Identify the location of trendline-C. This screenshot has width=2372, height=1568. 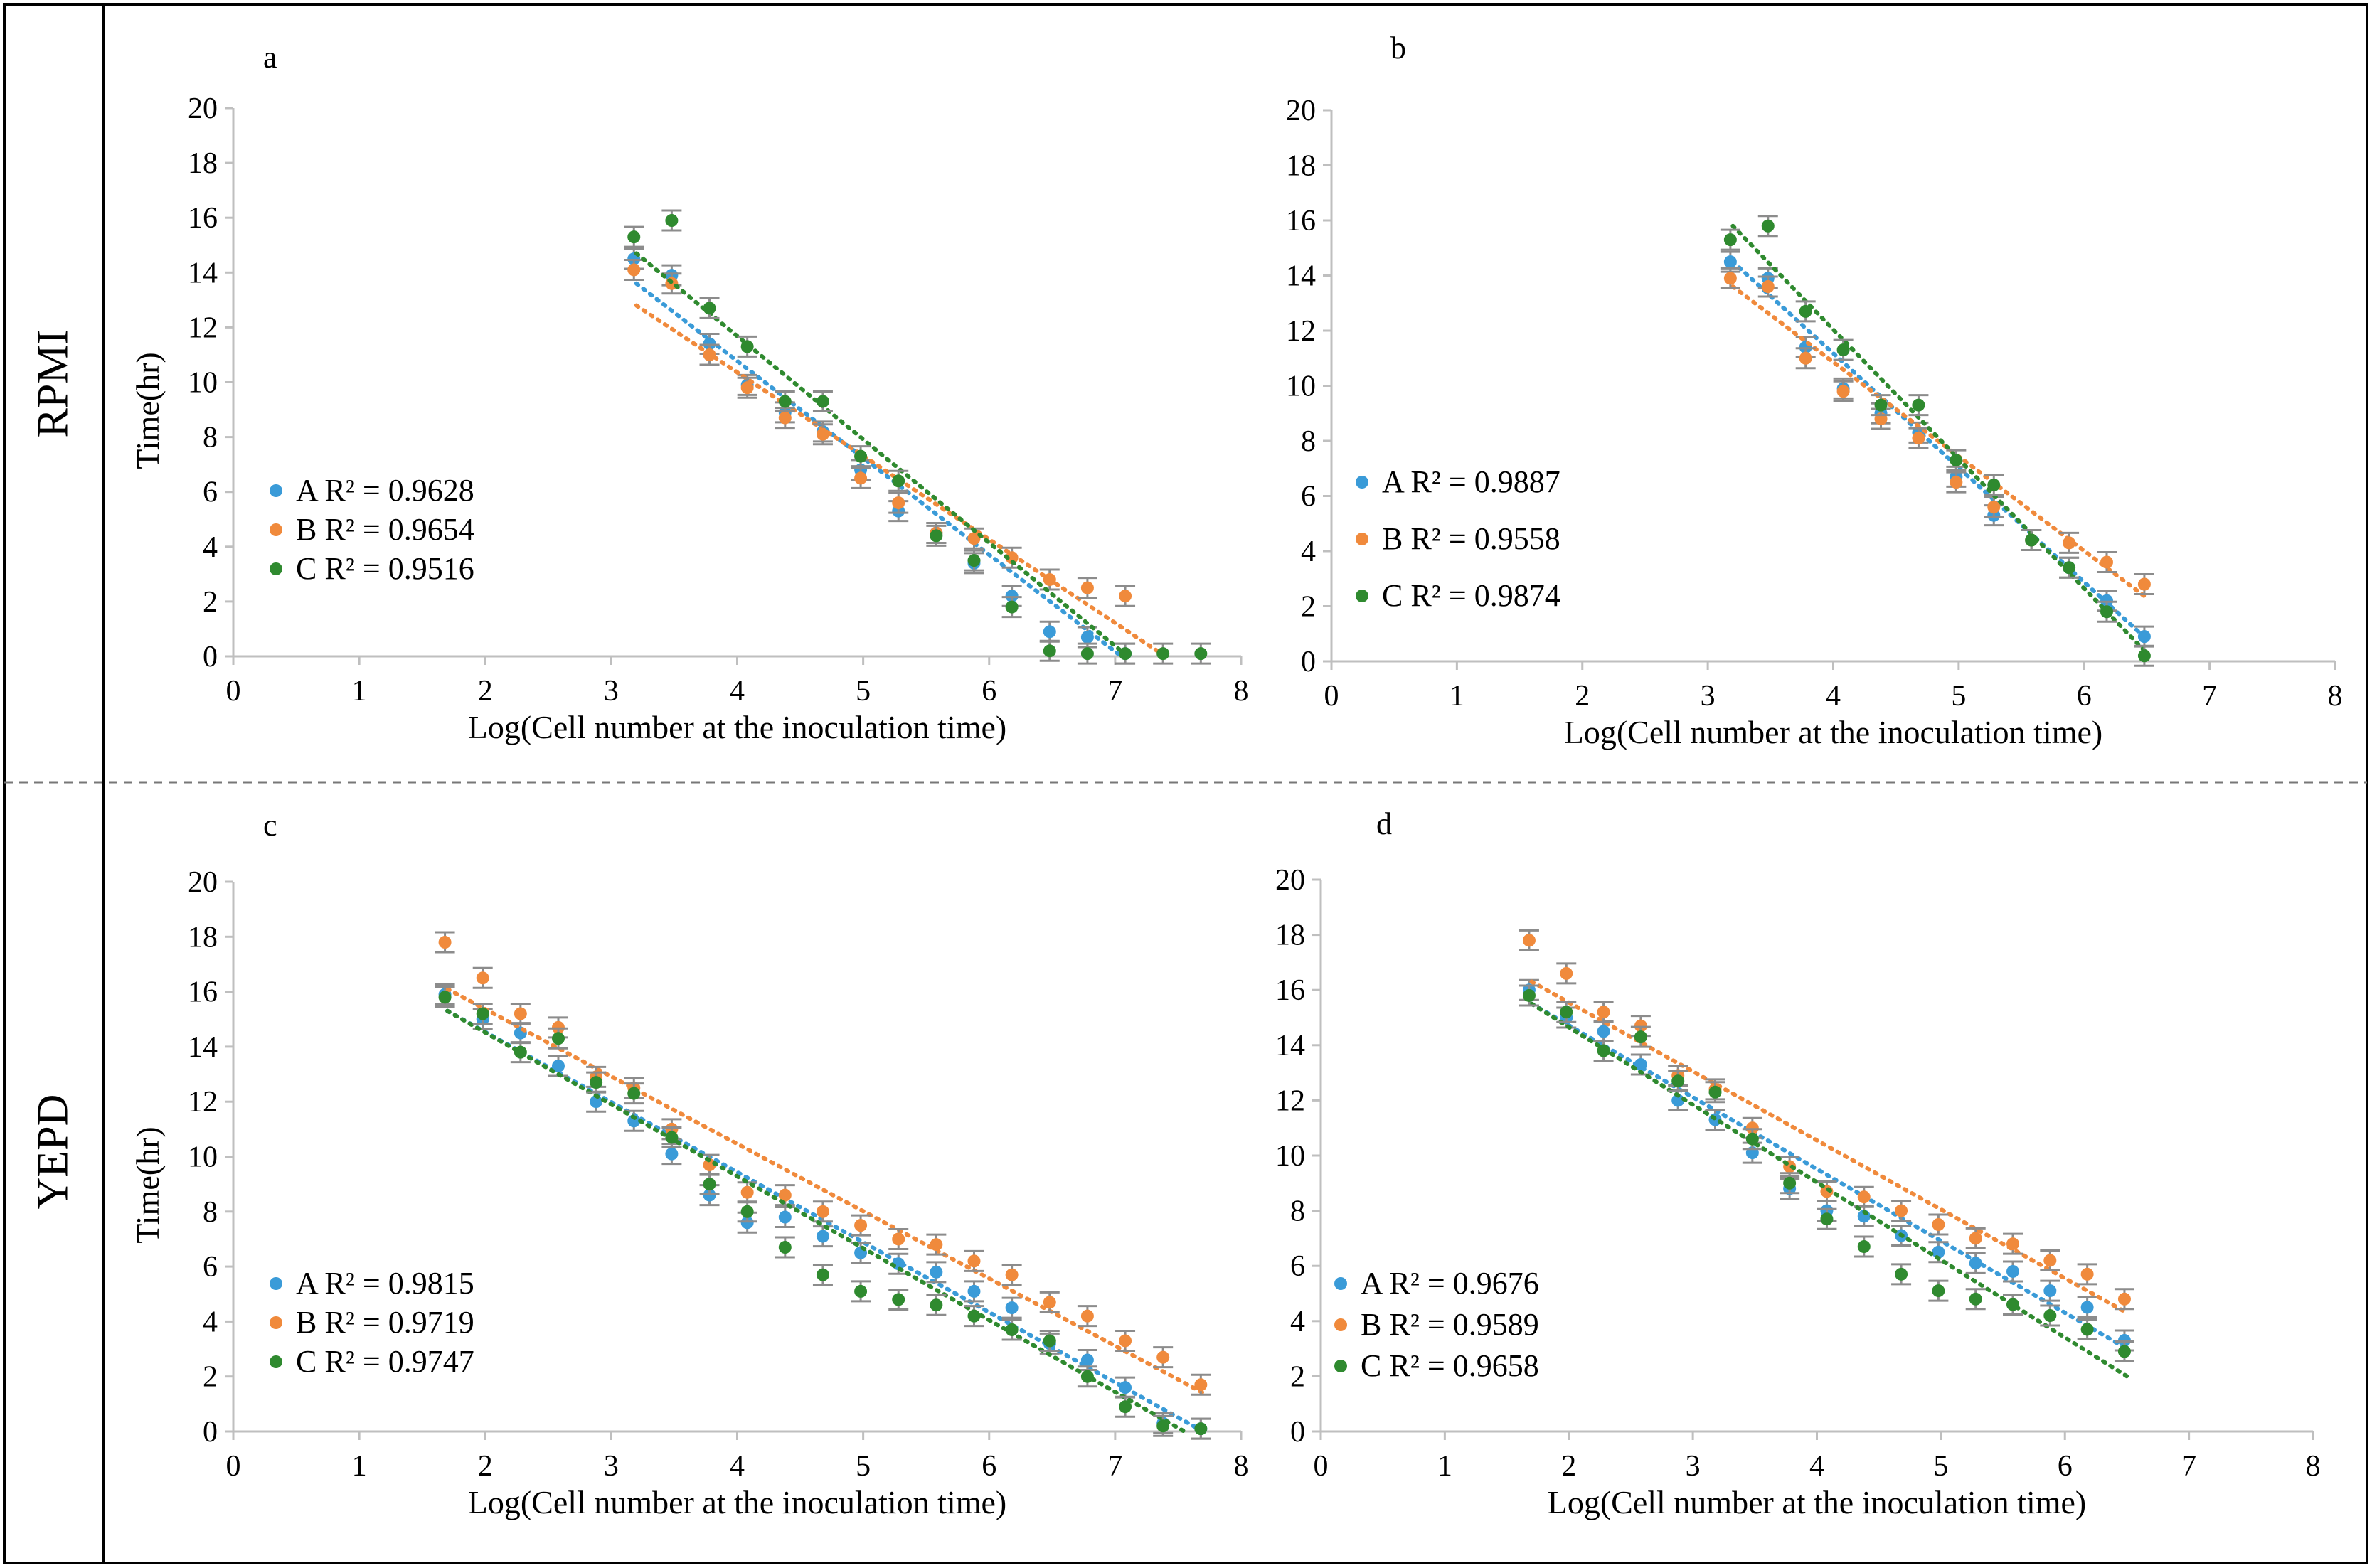
(1940, 439).